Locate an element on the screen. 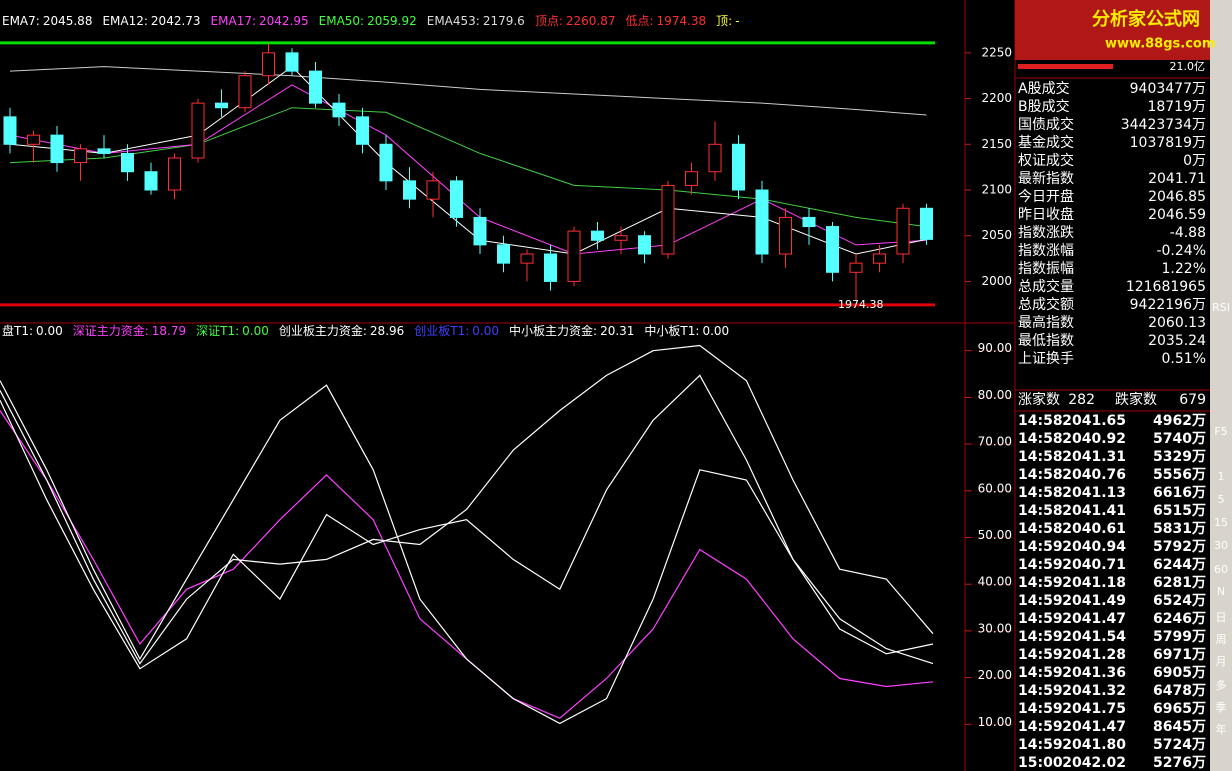 The width and height of the screenshot is (1232, 771). toolbar-button: 日 is located at coordinates (1221, 617).